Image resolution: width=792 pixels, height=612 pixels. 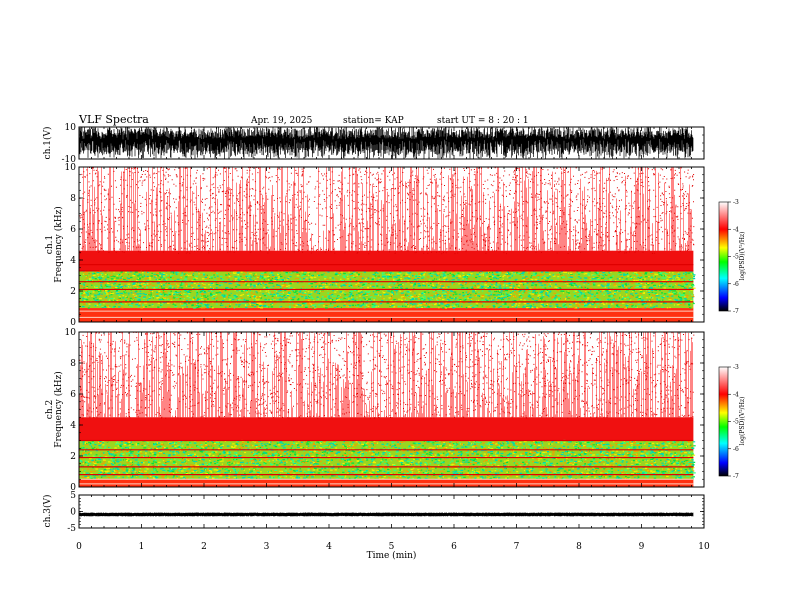 I want to click on x-tick-label: 5, so click(x=392, y=547).